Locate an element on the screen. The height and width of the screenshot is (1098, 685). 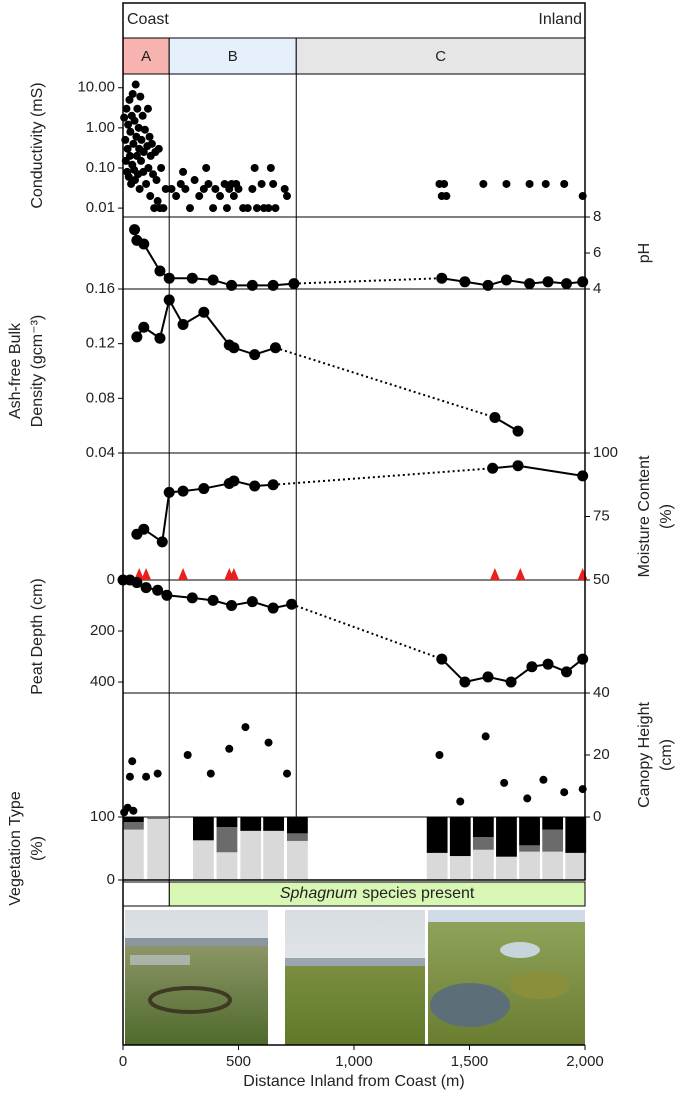
y-tick-label: 50 is located at coordinates (601, 579).